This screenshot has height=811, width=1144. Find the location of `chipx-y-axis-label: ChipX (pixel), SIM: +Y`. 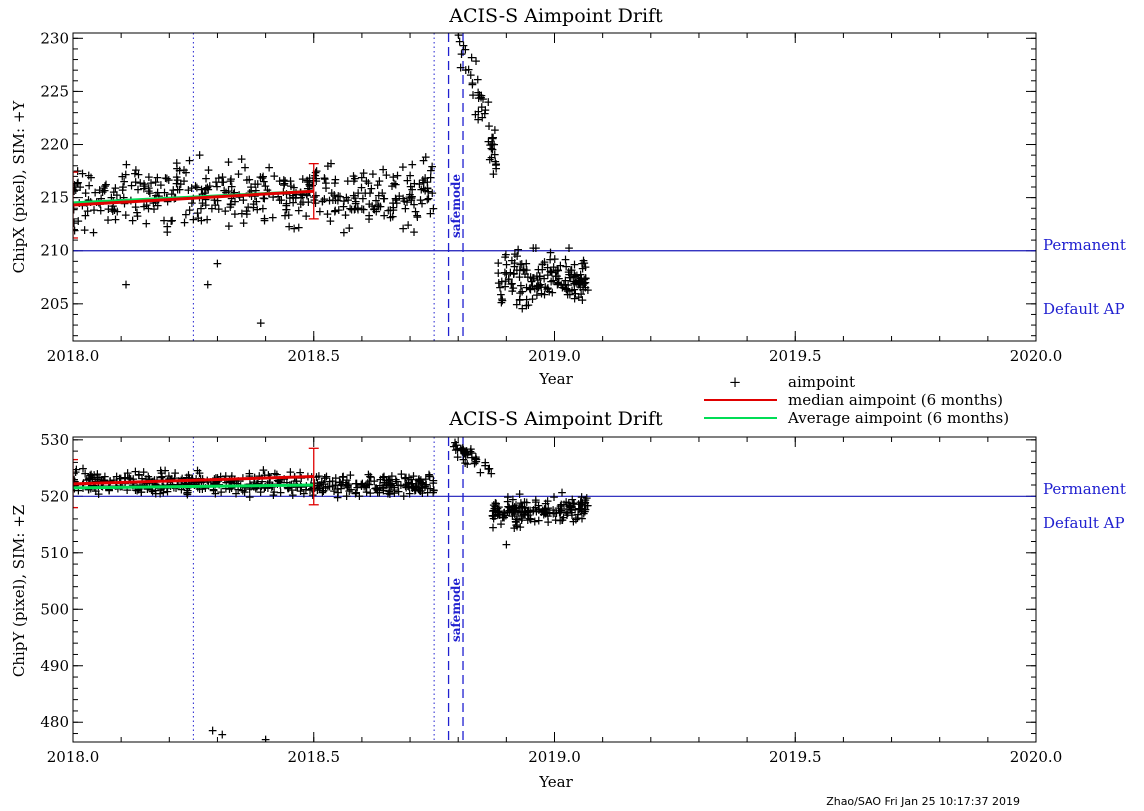

chipx-y-axis-label: ChipX (pixel), SIM: +Y is located at coordinates (19, 187).